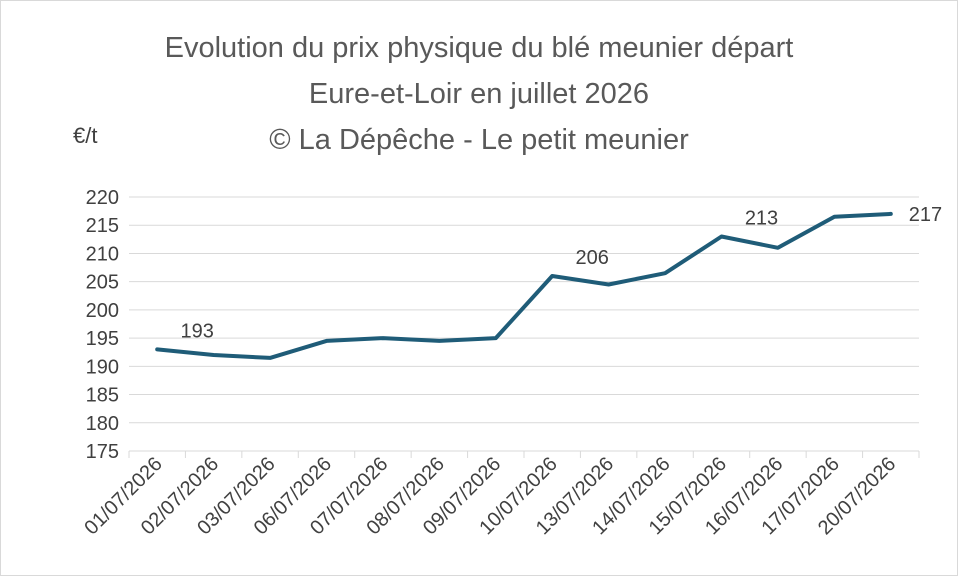 This screenshot has width=958, height=576. What do you see at coordinates (102, 339) in the screenshot?
I see `y-tick-label: 195` at bounding box center [102, 339].